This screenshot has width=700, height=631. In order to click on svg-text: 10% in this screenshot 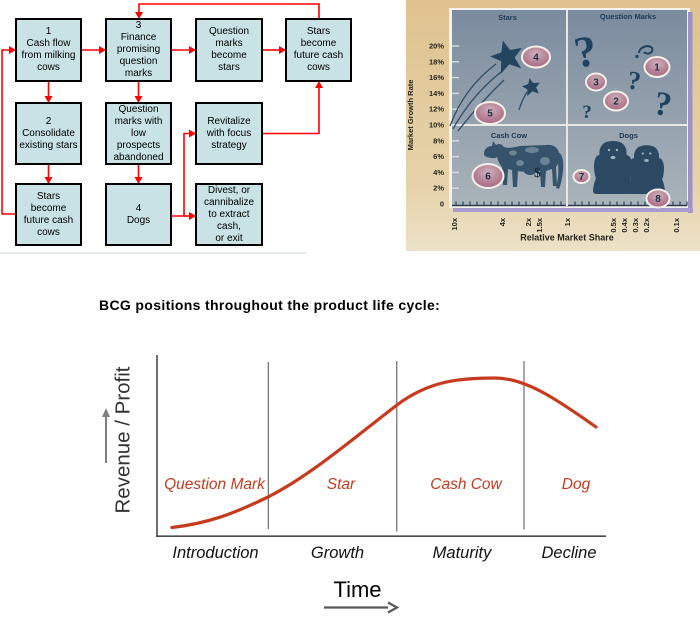, I will do `click(436, 125)`.